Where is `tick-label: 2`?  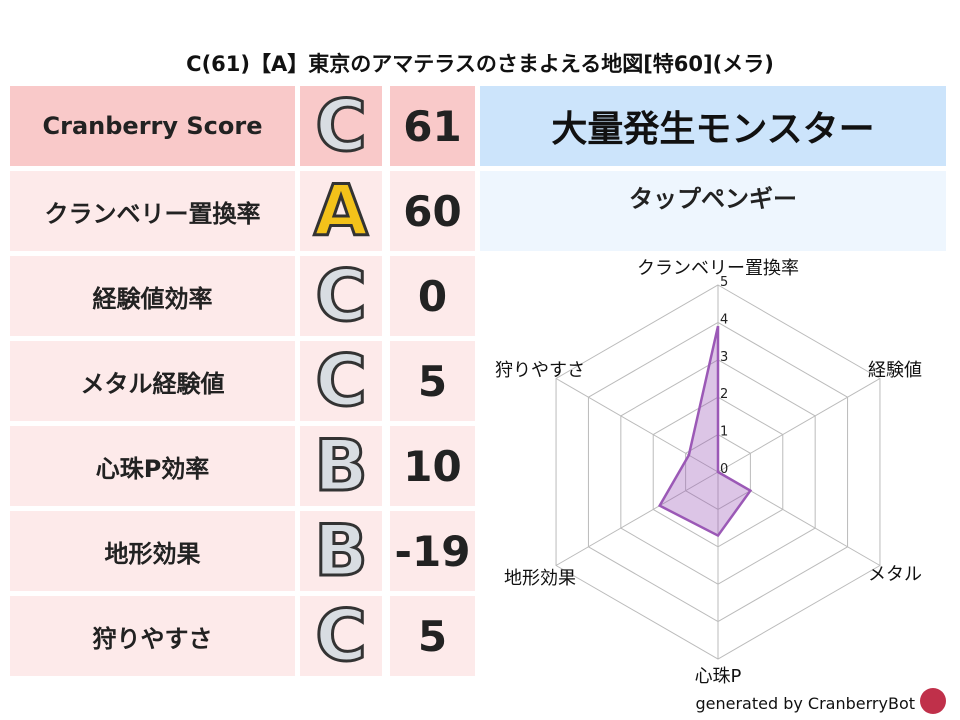 tick-label: 2 is located at coordinates (724, 394).